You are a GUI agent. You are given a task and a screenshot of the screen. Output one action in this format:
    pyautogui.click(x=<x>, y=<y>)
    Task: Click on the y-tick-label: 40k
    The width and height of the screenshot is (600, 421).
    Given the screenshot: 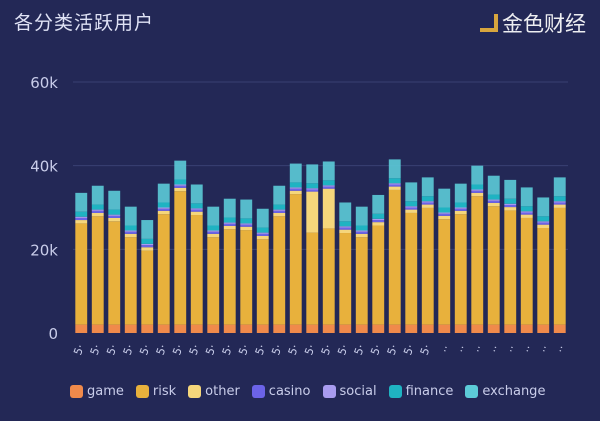 What is the action you would take?
    pyautogui.click(x=44, y=167)
    